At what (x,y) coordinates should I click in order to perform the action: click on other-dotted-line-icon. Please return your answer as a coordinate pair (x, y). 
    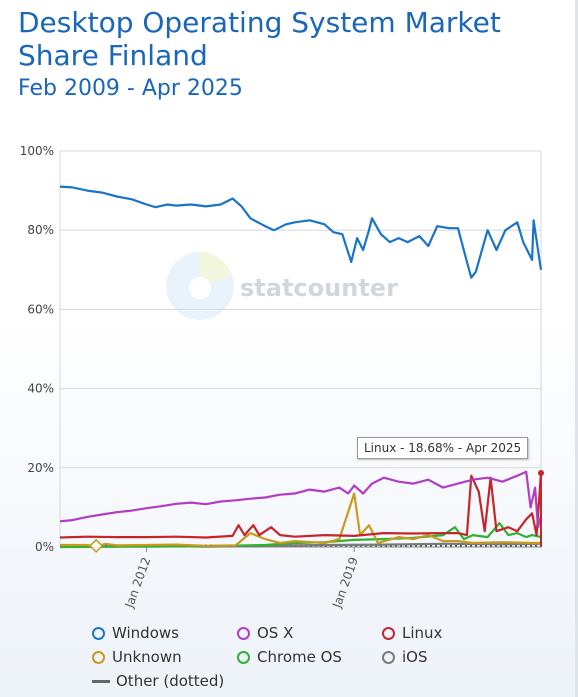
    Looking at the image, I should click on (101, 681).